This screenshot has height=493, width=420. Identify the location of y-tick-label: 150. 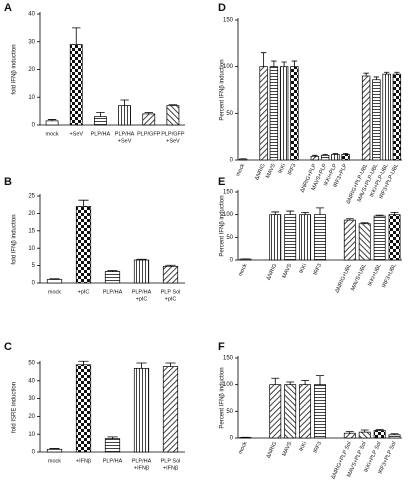
(228, 359).